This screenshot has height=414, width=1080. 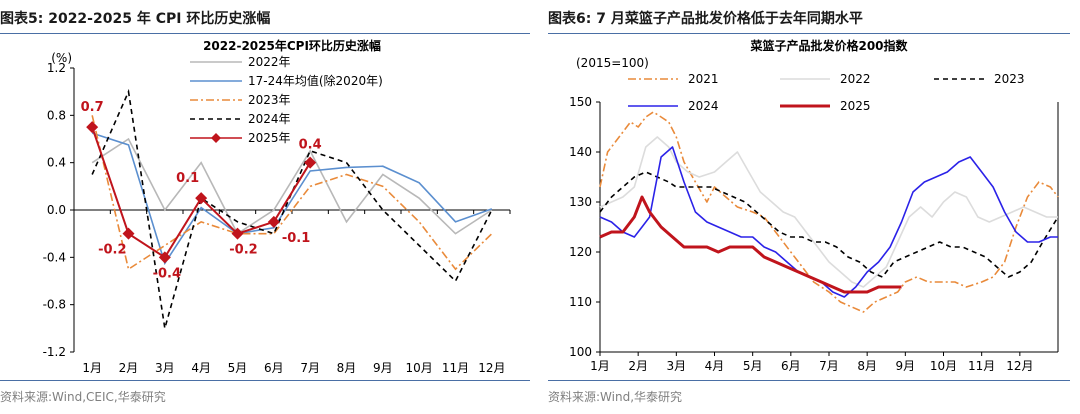 I want to click on y-tick-label: 140, so click(x=580, y=152).